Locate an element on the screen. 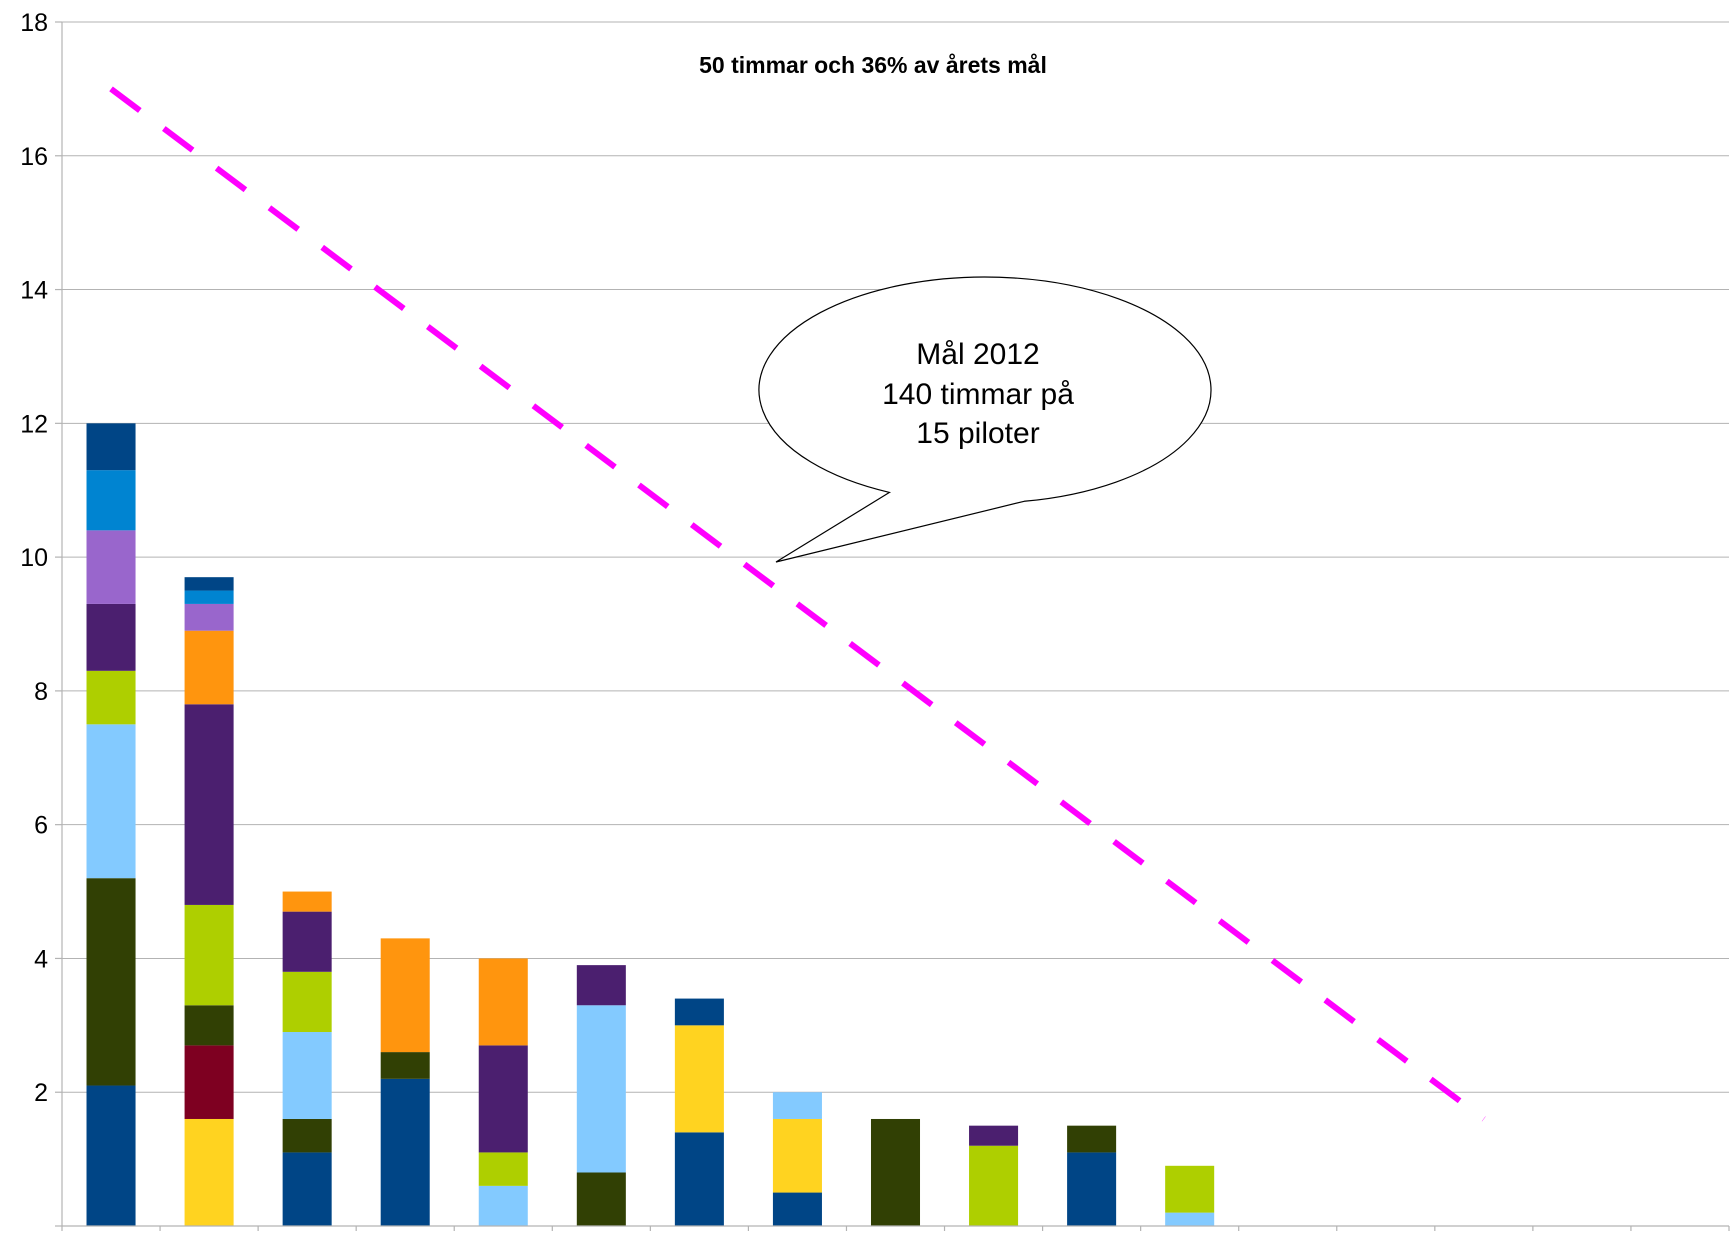 The image size is (1731, 1236). callout-line-3: 15 piloter is located at coordinates (977, 433).